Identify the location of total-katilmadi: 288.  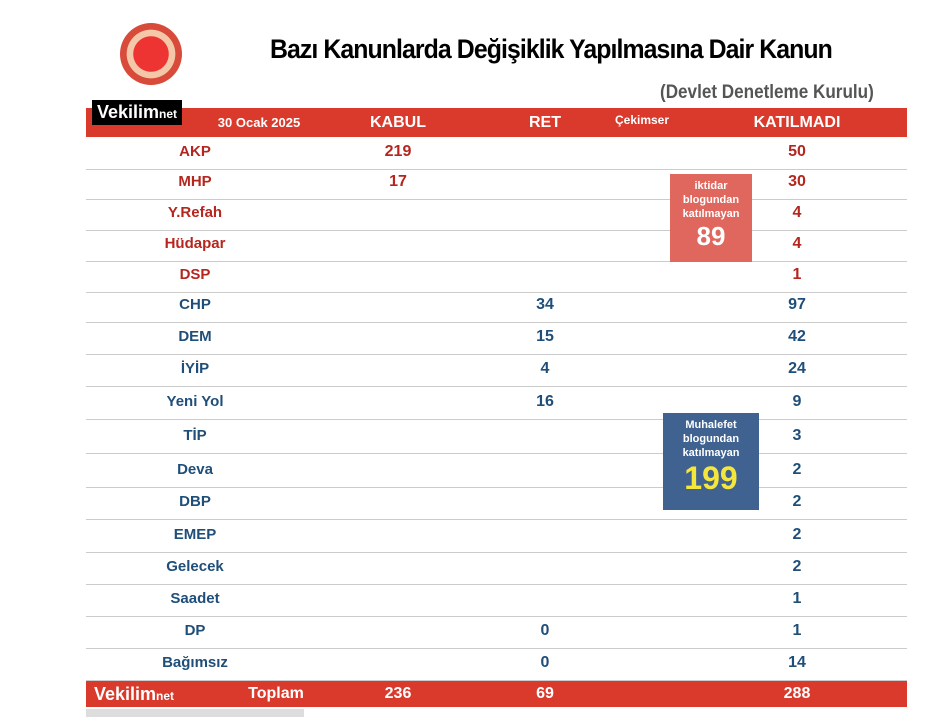
(797, 693).